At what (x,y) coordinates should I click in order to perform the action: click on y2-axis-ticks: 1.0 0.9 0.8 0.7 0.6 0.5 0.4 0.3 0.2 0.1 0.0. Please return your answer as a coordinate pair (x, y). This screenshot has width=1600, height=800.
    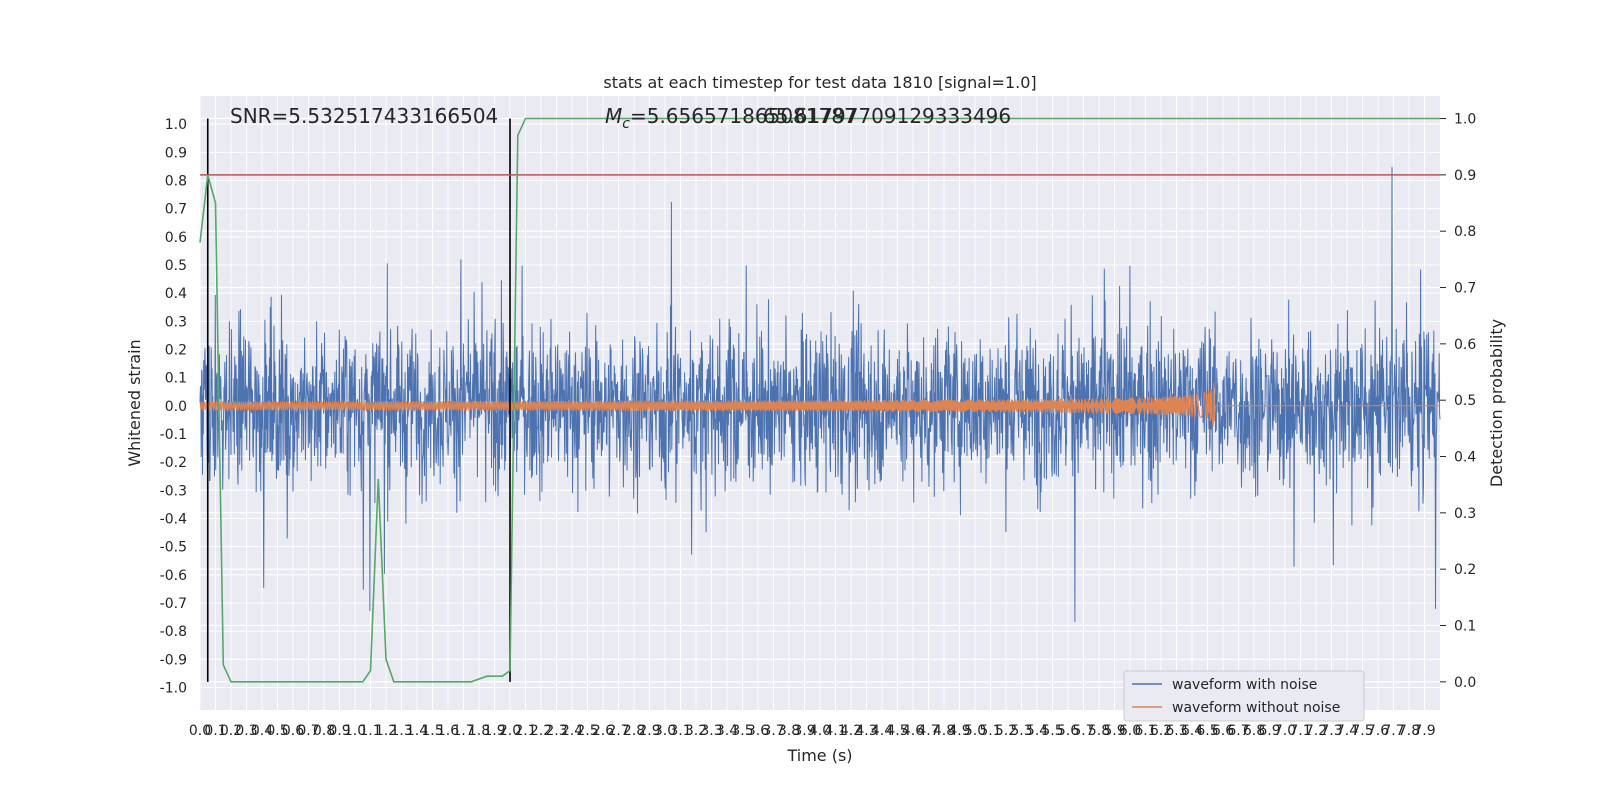
    Looking at the image, I should click on (1458, 401).